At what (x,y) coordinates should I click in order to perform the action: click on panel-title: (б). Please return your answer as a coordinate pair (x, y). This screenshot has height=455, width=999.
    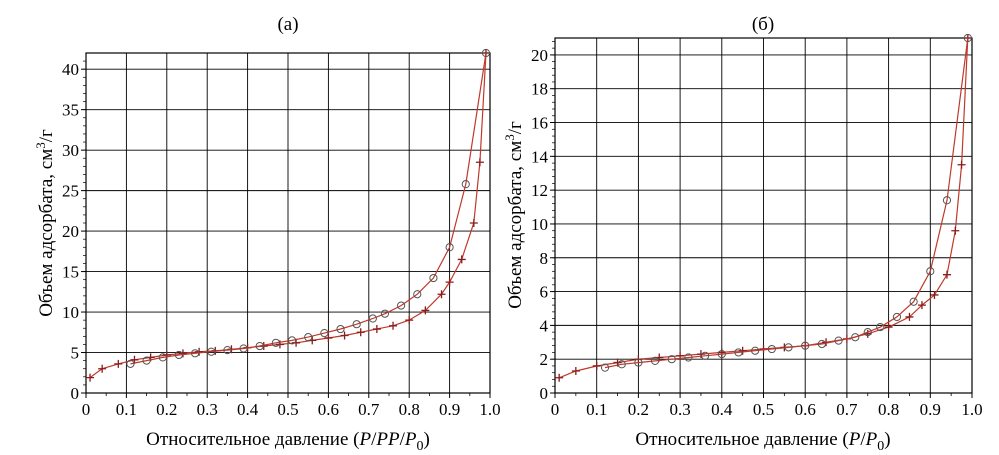
    Looking at the image, I should click on (763, 24).